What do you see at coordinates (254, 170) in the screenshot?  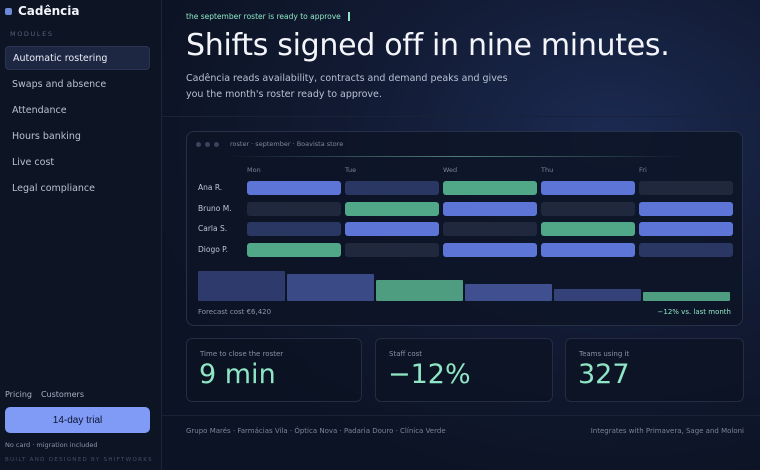 I see `day-header-mon: Mon` at bounding box center [254, 170].